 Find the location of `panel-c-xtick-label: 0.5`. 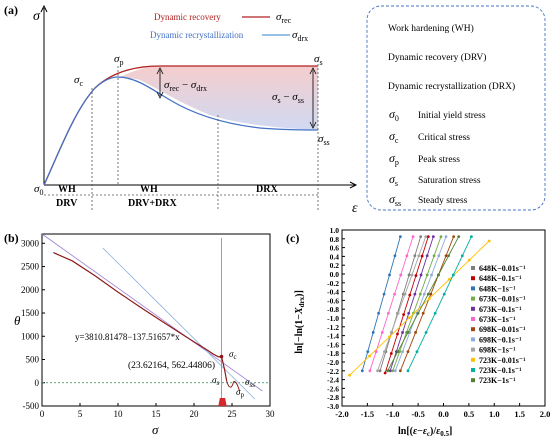

panel-c-xtick-label: 0.5 is located at coordinates (469, 414).